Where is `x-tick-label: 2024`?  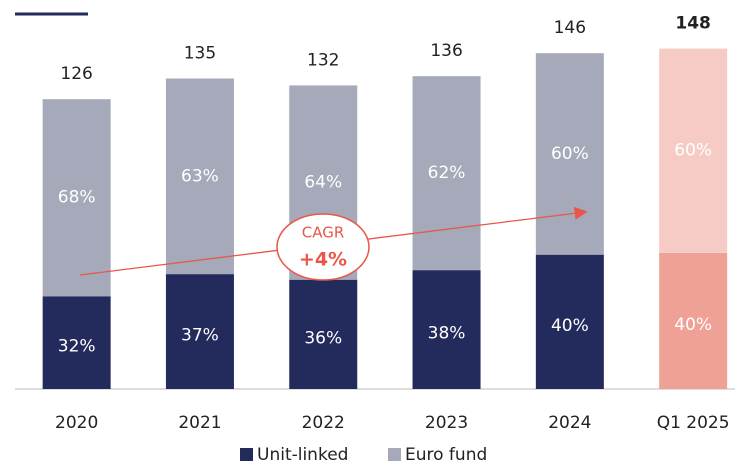
x-tick-label: 2024 is located at coordinates (569, 423).